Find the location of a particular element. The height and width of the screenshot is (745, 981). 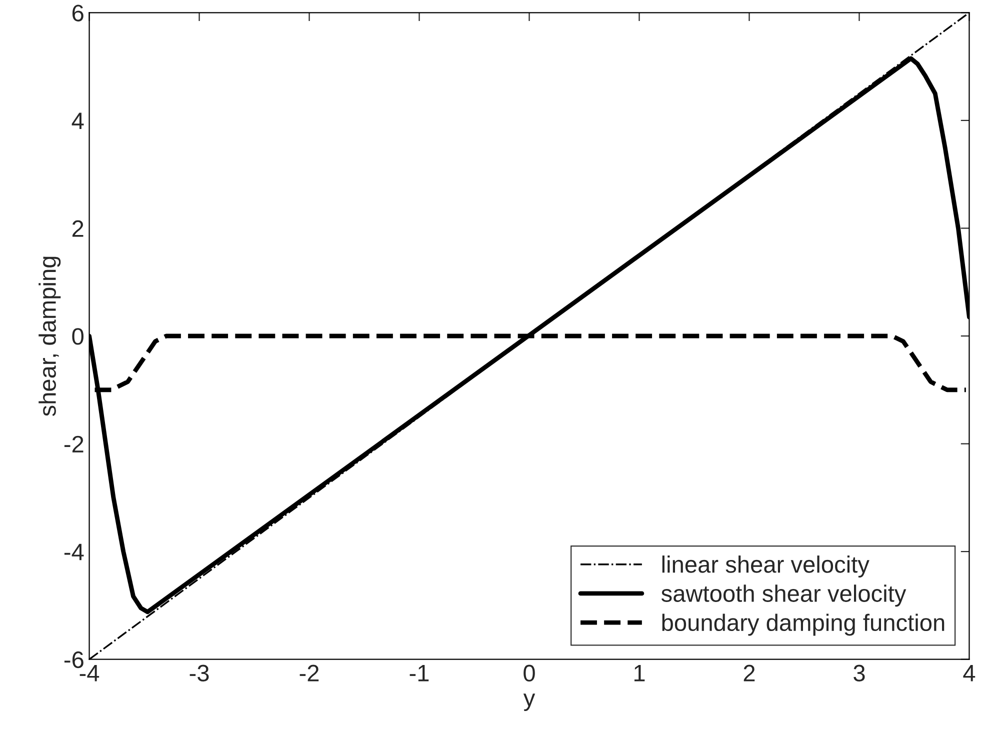

legend-label: linear shear velocity is located at coordinates (766, 567).